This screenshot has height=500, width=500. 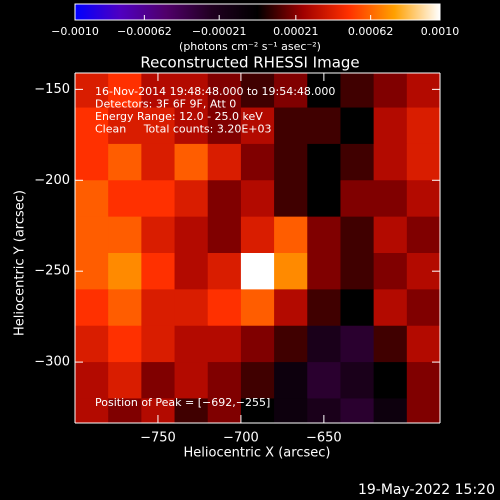 I want to click on colorbar-tick-label: −0.00021, so click(x=219, y=31).